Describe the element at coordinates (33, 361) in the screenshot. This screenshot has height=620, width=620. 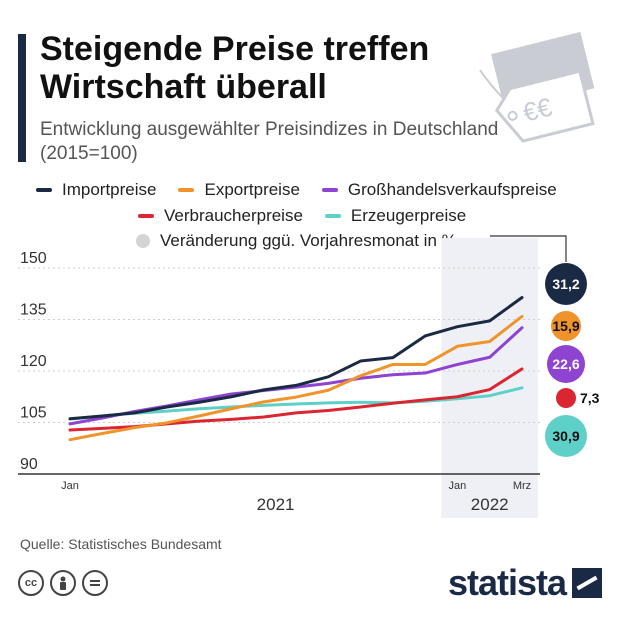
I see `y-tick-label: 120` at that location.